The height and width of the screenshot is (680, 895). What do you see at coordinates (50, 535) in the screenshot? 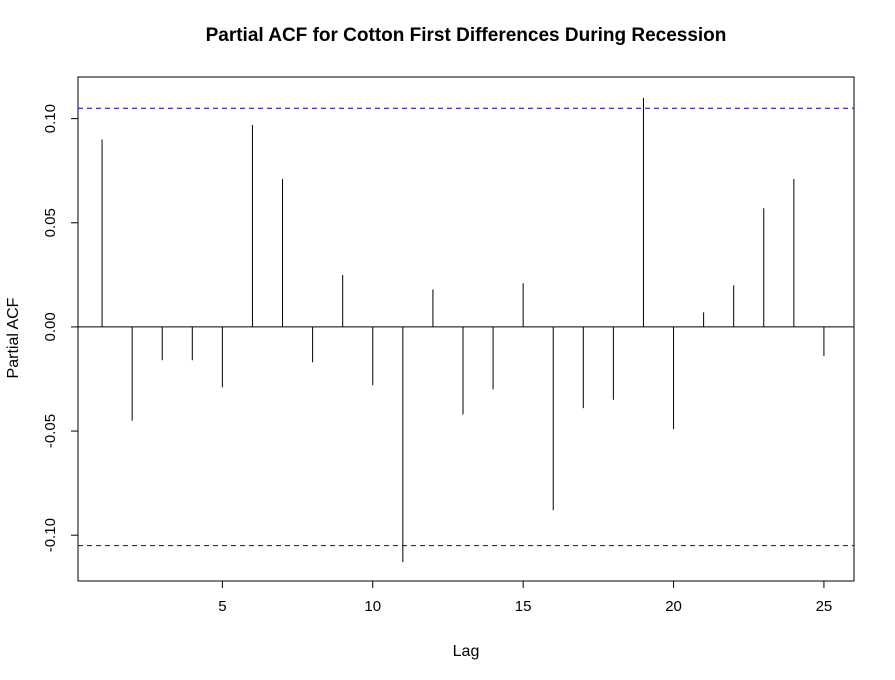
I see `y-tick-label-0: -0.10` at bounding box center [50, 535].